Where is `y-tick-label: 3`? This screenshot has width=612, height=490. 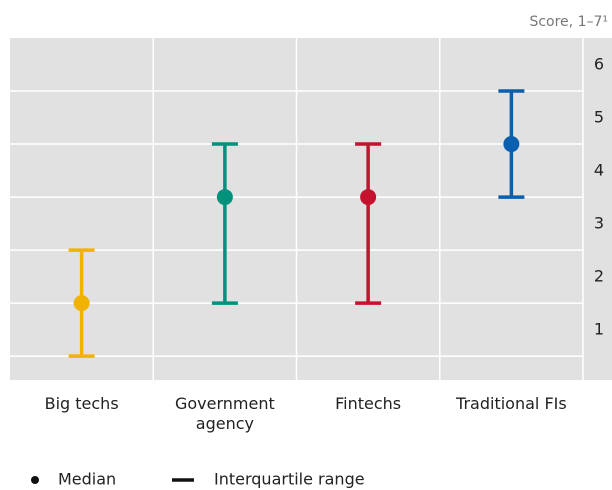 y-tick-label: 3 is located at coordinates (599, 223).